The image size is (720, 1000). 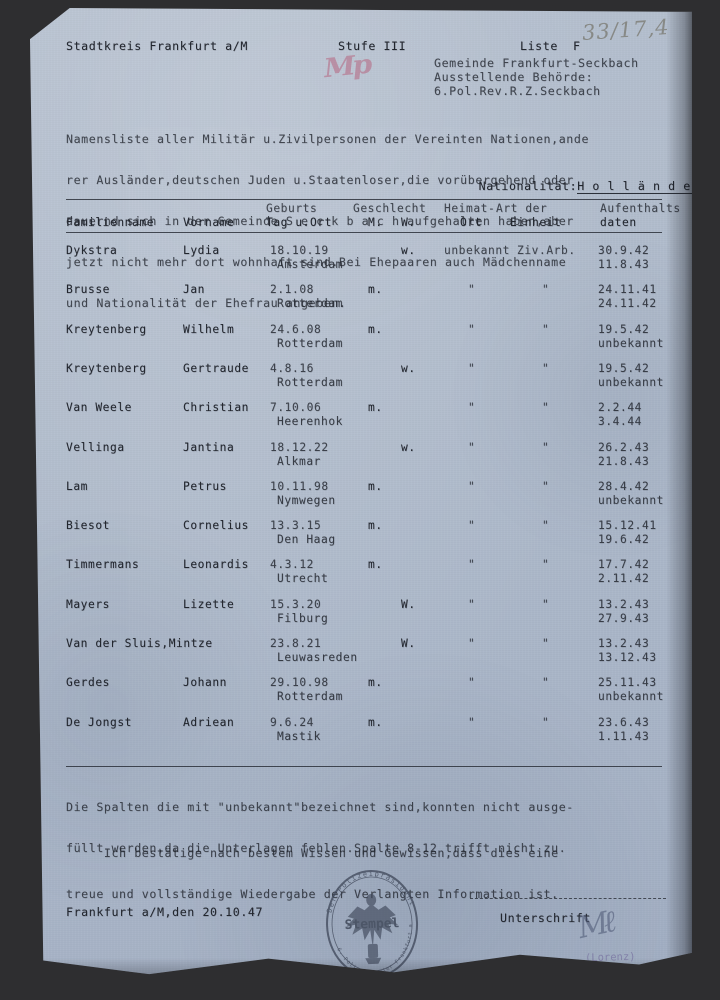 I want to click on cell-familienname: Mayers, so click(x=88, y=604).